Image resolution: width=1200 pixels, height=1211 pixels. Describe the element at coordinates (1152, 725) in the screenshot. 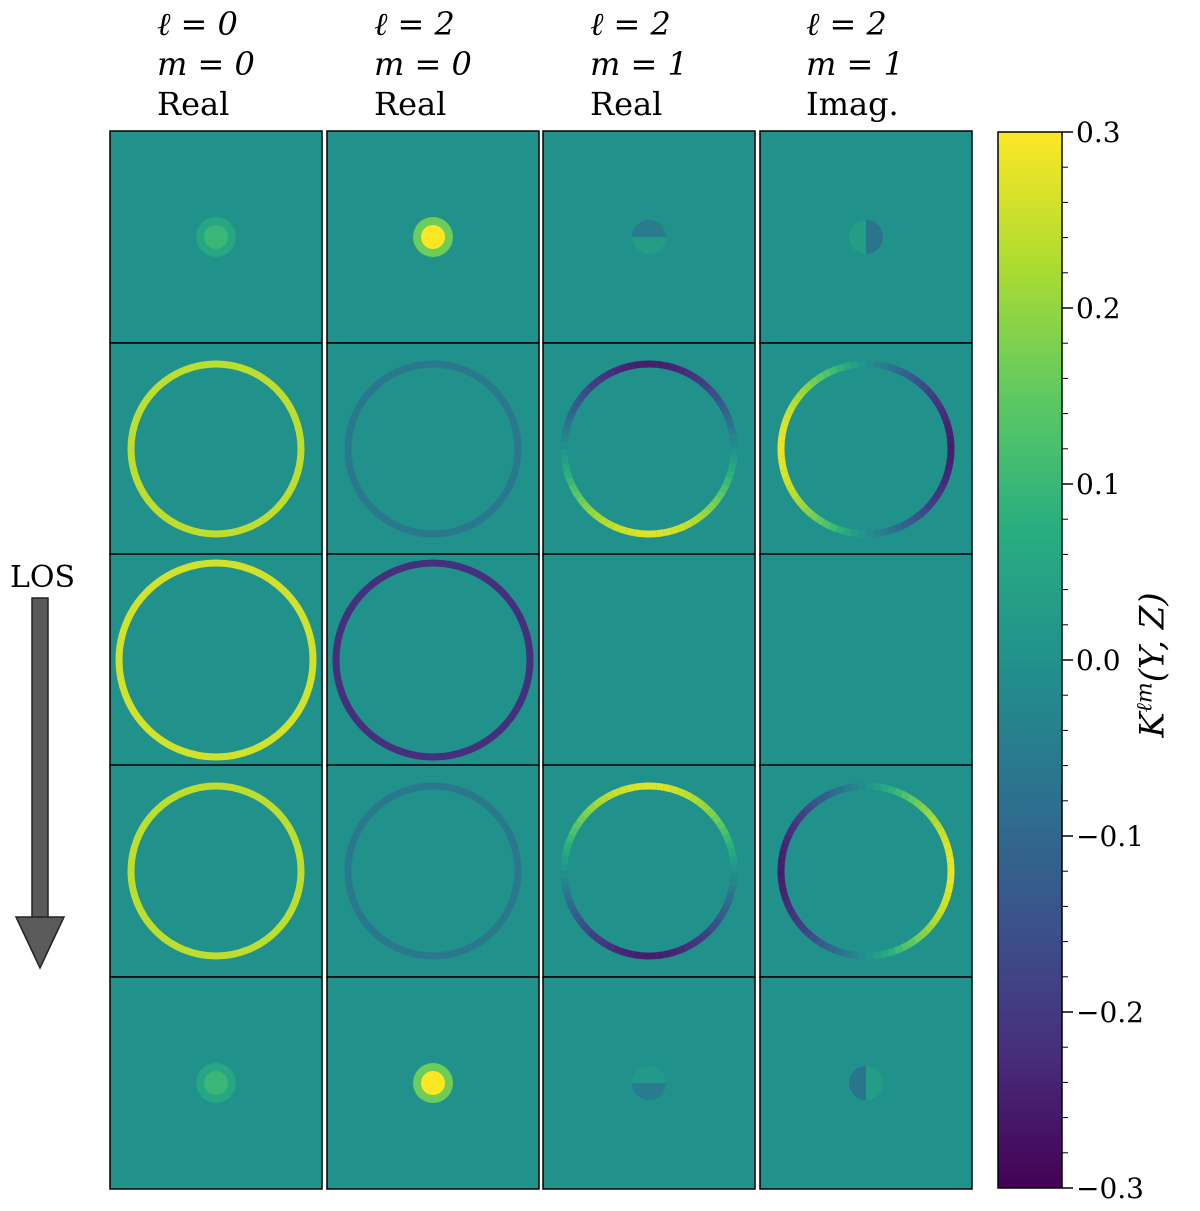

I see `colorbar-label-base: K` at that location.